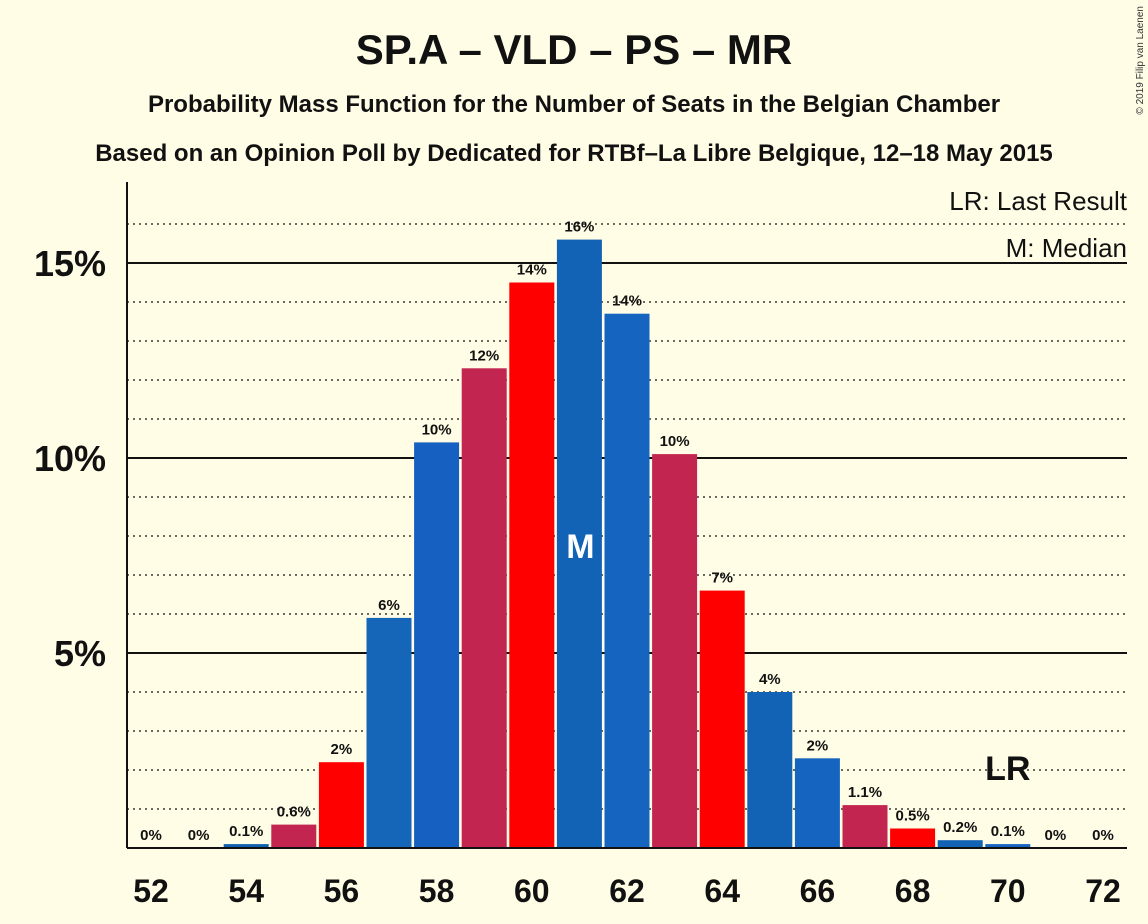  Describe the element at coordinates (532, 270) in the screenshot. I see `data-label-seat-60: 14%` at that location.